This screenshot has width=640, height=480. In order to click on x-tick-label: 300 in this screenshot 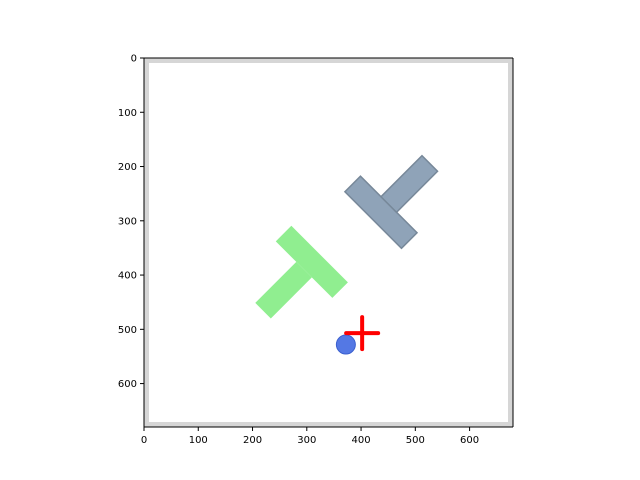, I will do `click(306, 440)`.